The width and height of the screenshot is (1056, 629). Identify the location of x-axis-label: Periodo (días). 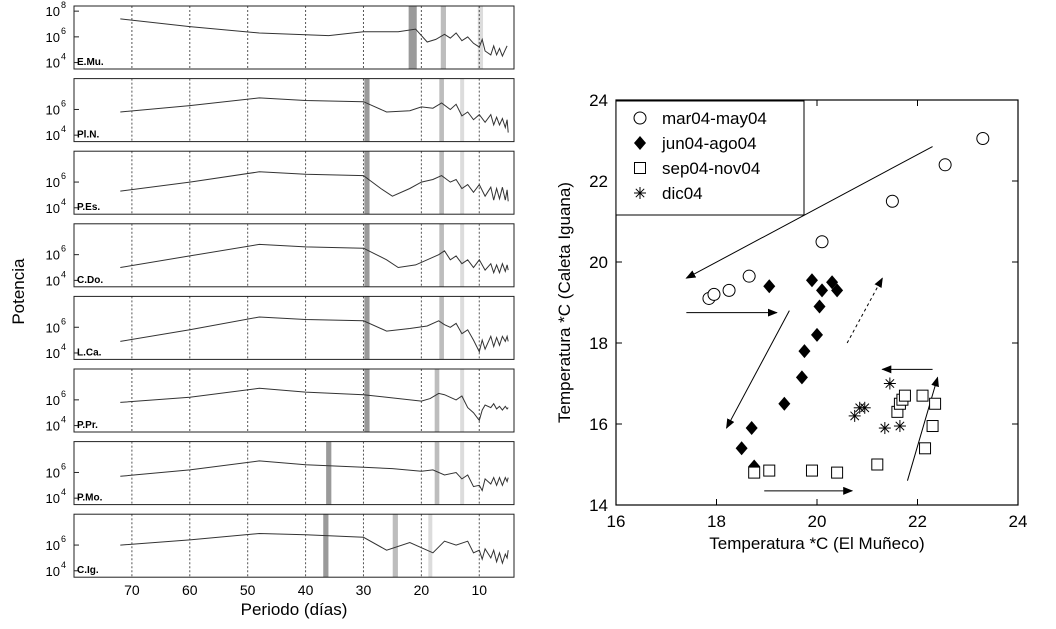
(294, 609).